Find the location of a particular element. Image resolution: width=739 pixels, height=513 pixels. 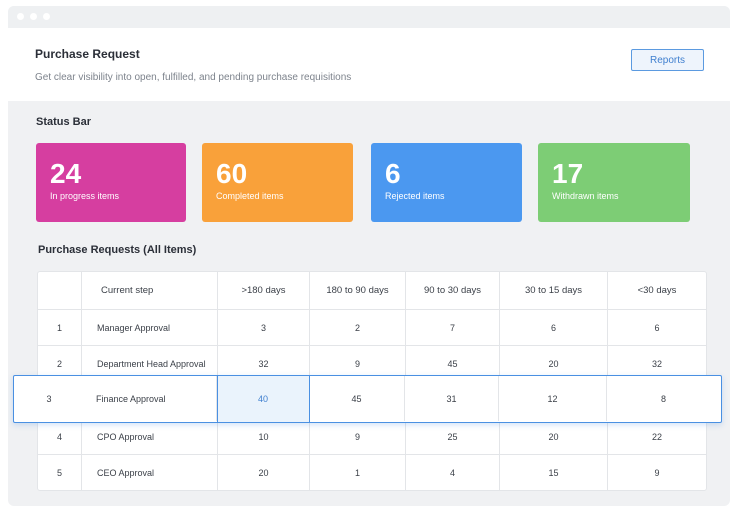

window-close-dot is located at coordinates (20, 16).